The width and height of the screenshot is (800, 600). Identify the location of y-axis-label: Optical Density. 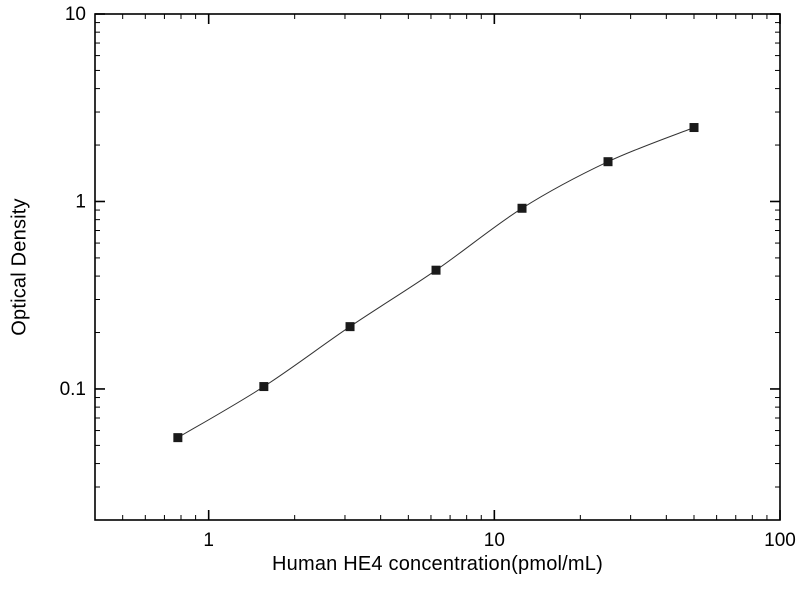
(19, 267).